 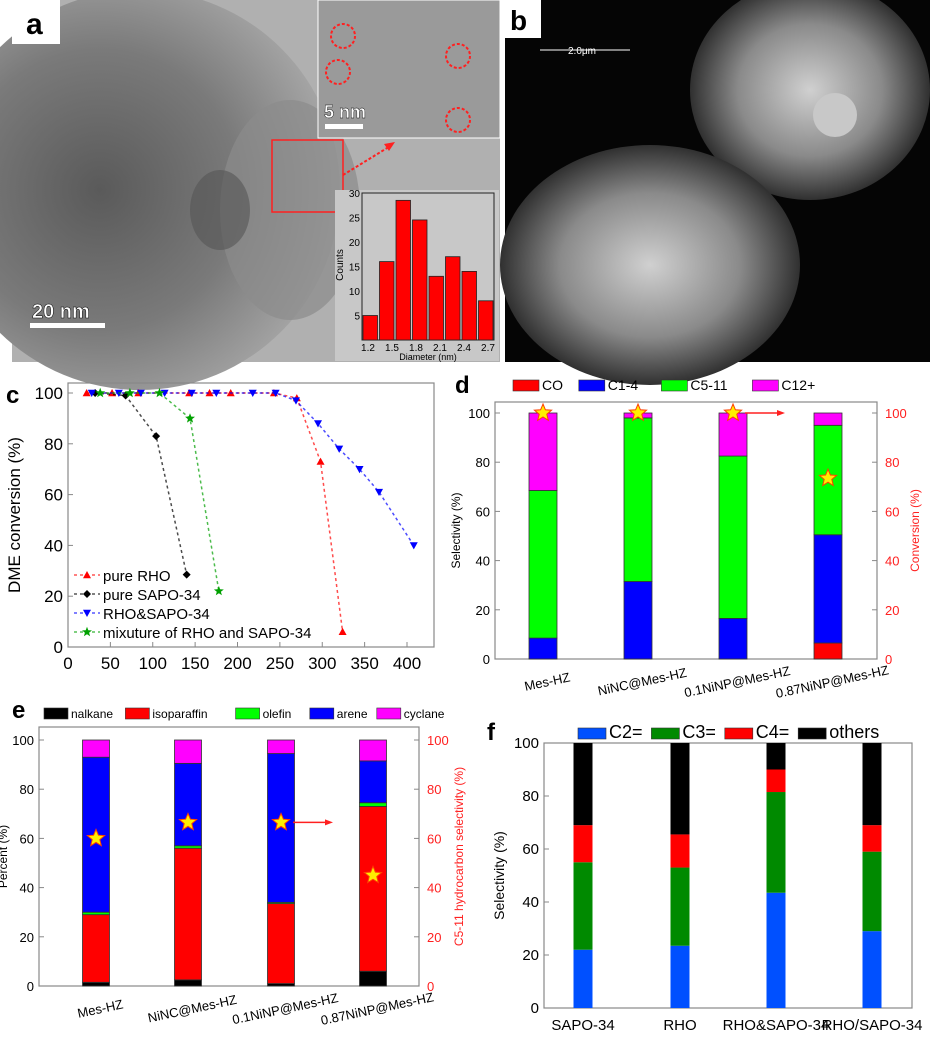 I want to click on scale-bar-sem-label: 2.0μm, so click(x=582, y=51).